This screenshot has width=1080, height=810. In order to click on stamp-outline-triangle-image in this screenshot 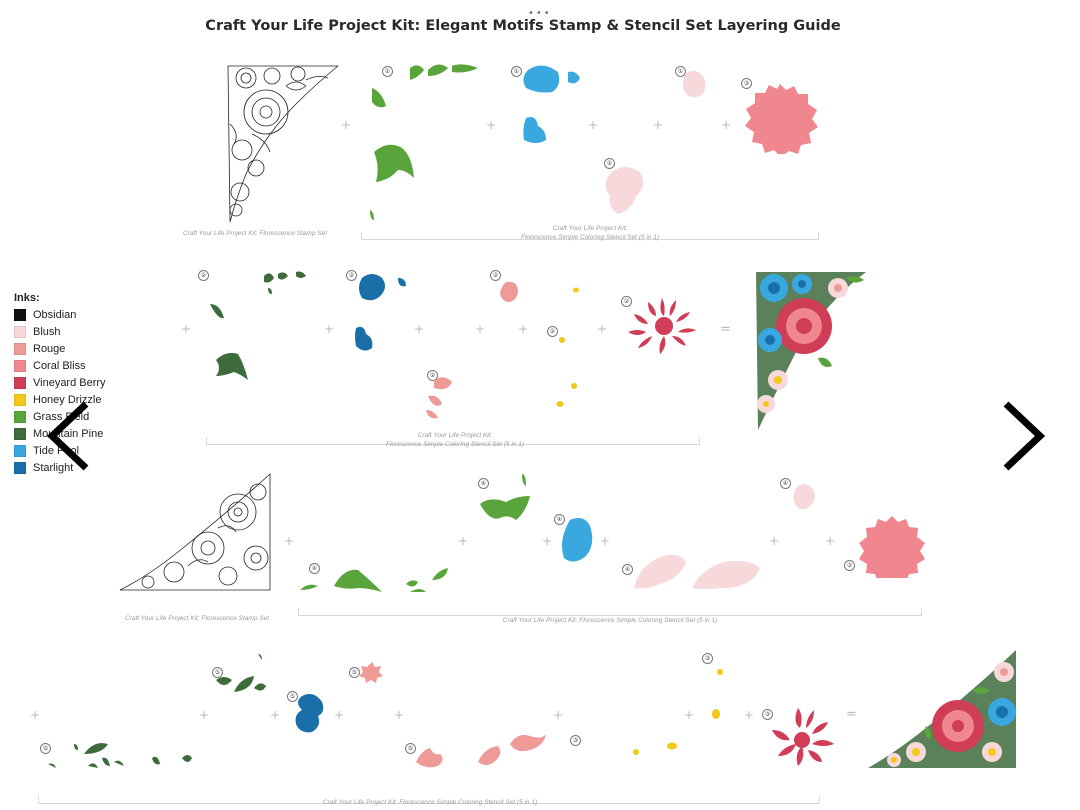, I will do `click(195, 532)`.